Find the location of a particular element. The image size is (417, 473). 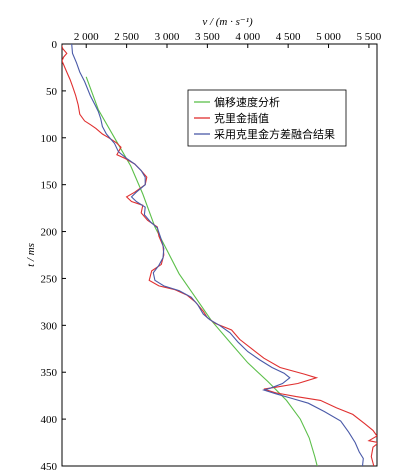

x-tick-label: 2 500 is located at coordinates (126, 37).